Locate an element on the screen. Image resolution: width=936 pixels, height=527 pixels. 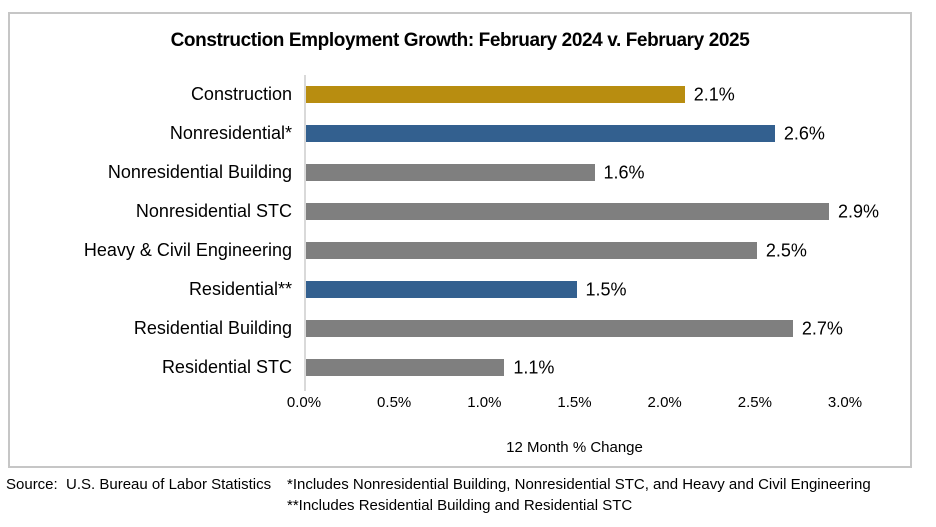
bar-nonresidential is located at coordinates (540, 133).